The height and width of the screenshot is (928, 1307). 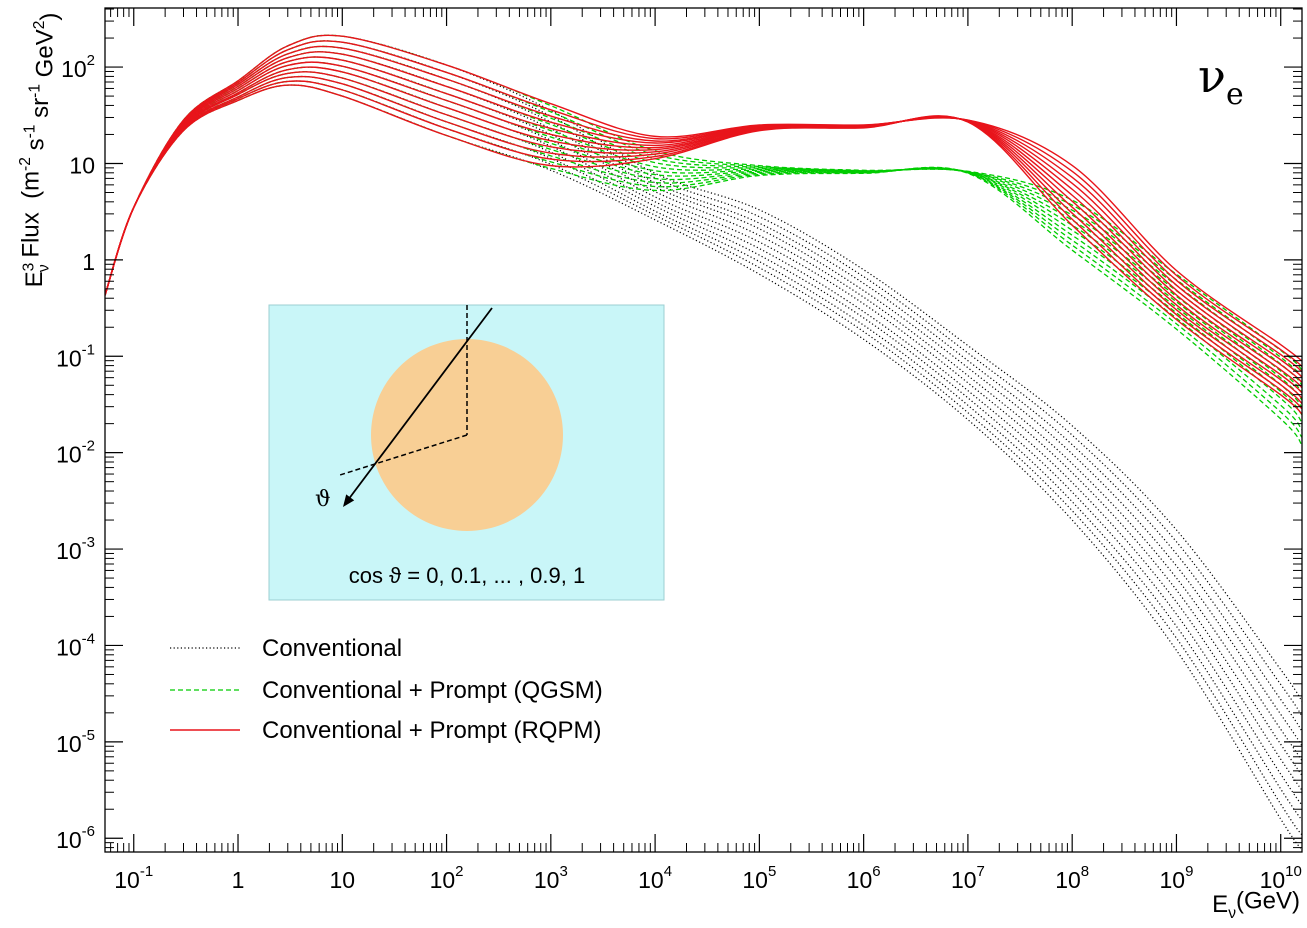 I want to click on x-tick-label: 10³, so click(x=551, y=878).